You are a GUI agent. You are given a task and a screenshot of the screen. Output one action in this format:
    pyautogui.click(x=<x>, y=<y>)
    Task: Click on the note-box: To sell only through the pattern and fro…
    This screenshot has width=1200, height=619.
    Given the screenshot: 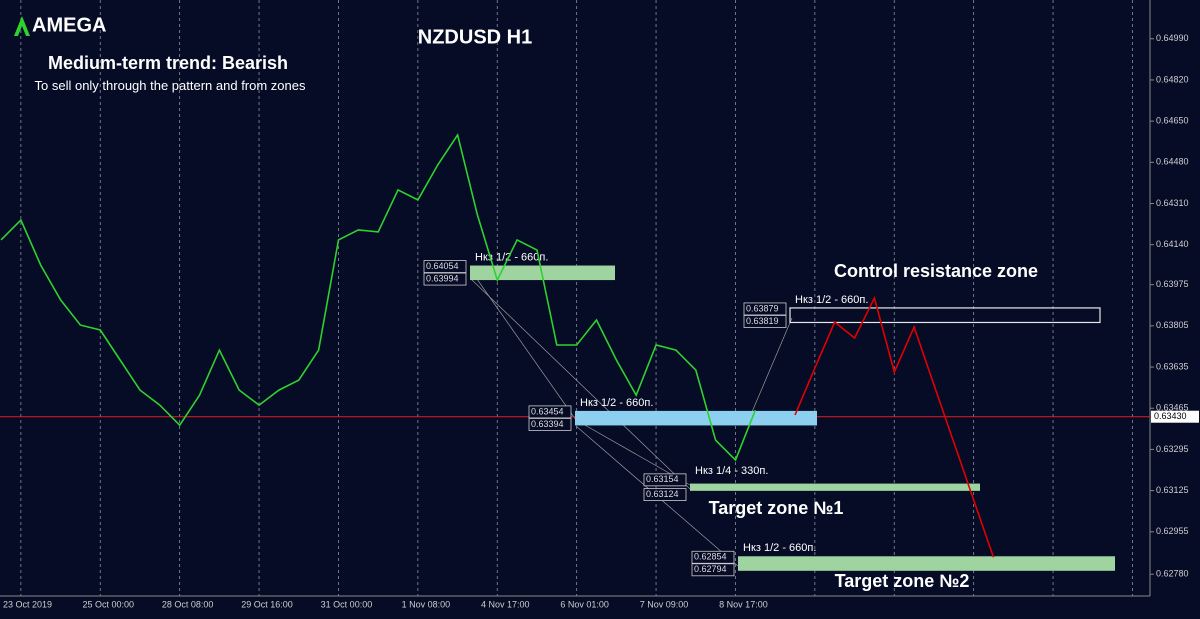 What is the action you would take?
    pyautogui.click(x=170, y=85)
    